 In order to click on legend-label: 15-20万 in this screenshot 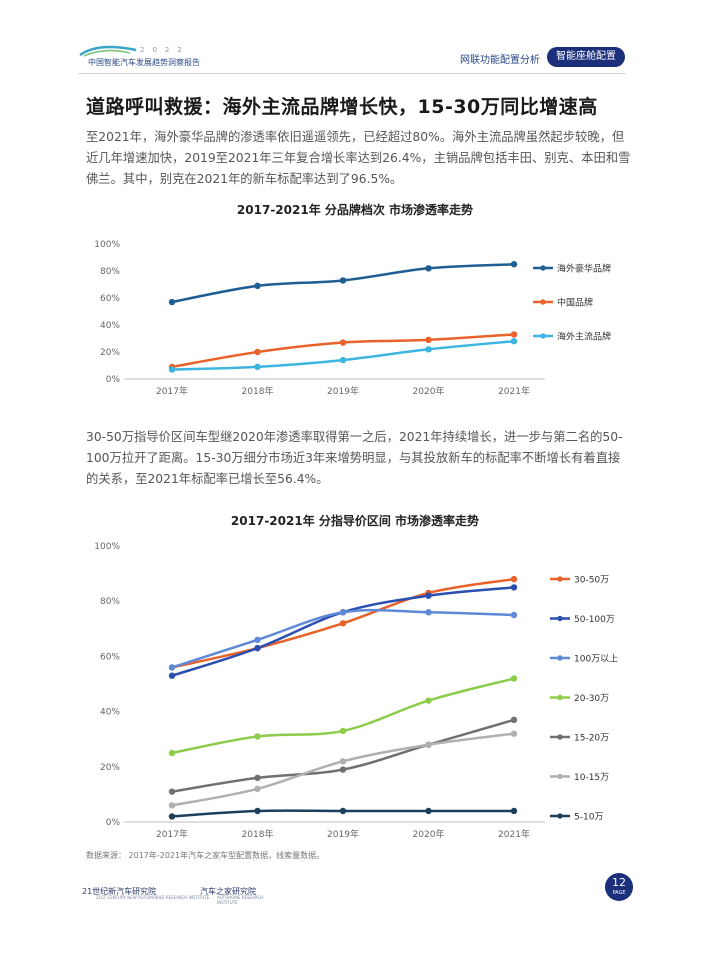, I will do `click(591, 739)`.